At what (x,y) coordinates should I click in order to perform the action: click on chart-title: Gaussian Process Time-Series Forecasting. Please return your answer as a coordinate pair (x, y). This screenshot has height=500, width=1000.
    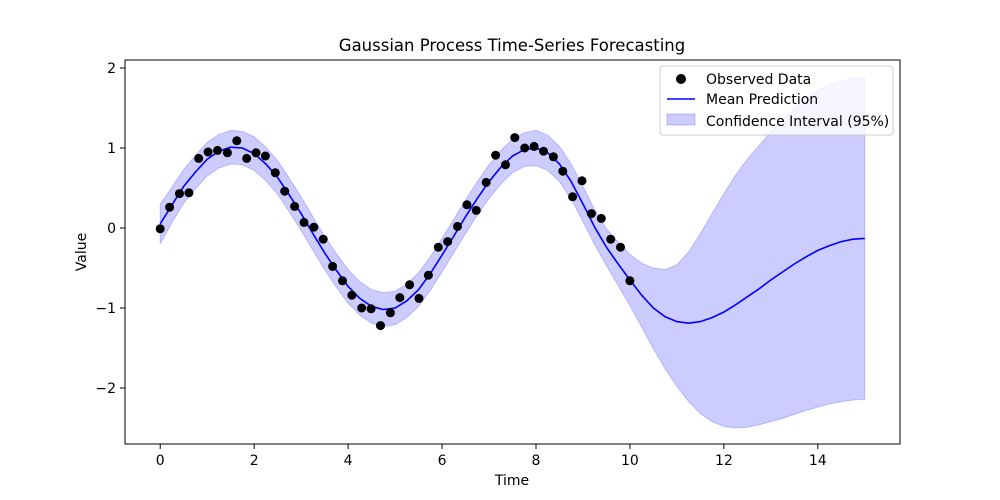
    Looking at the image, I should click on (512, 45).